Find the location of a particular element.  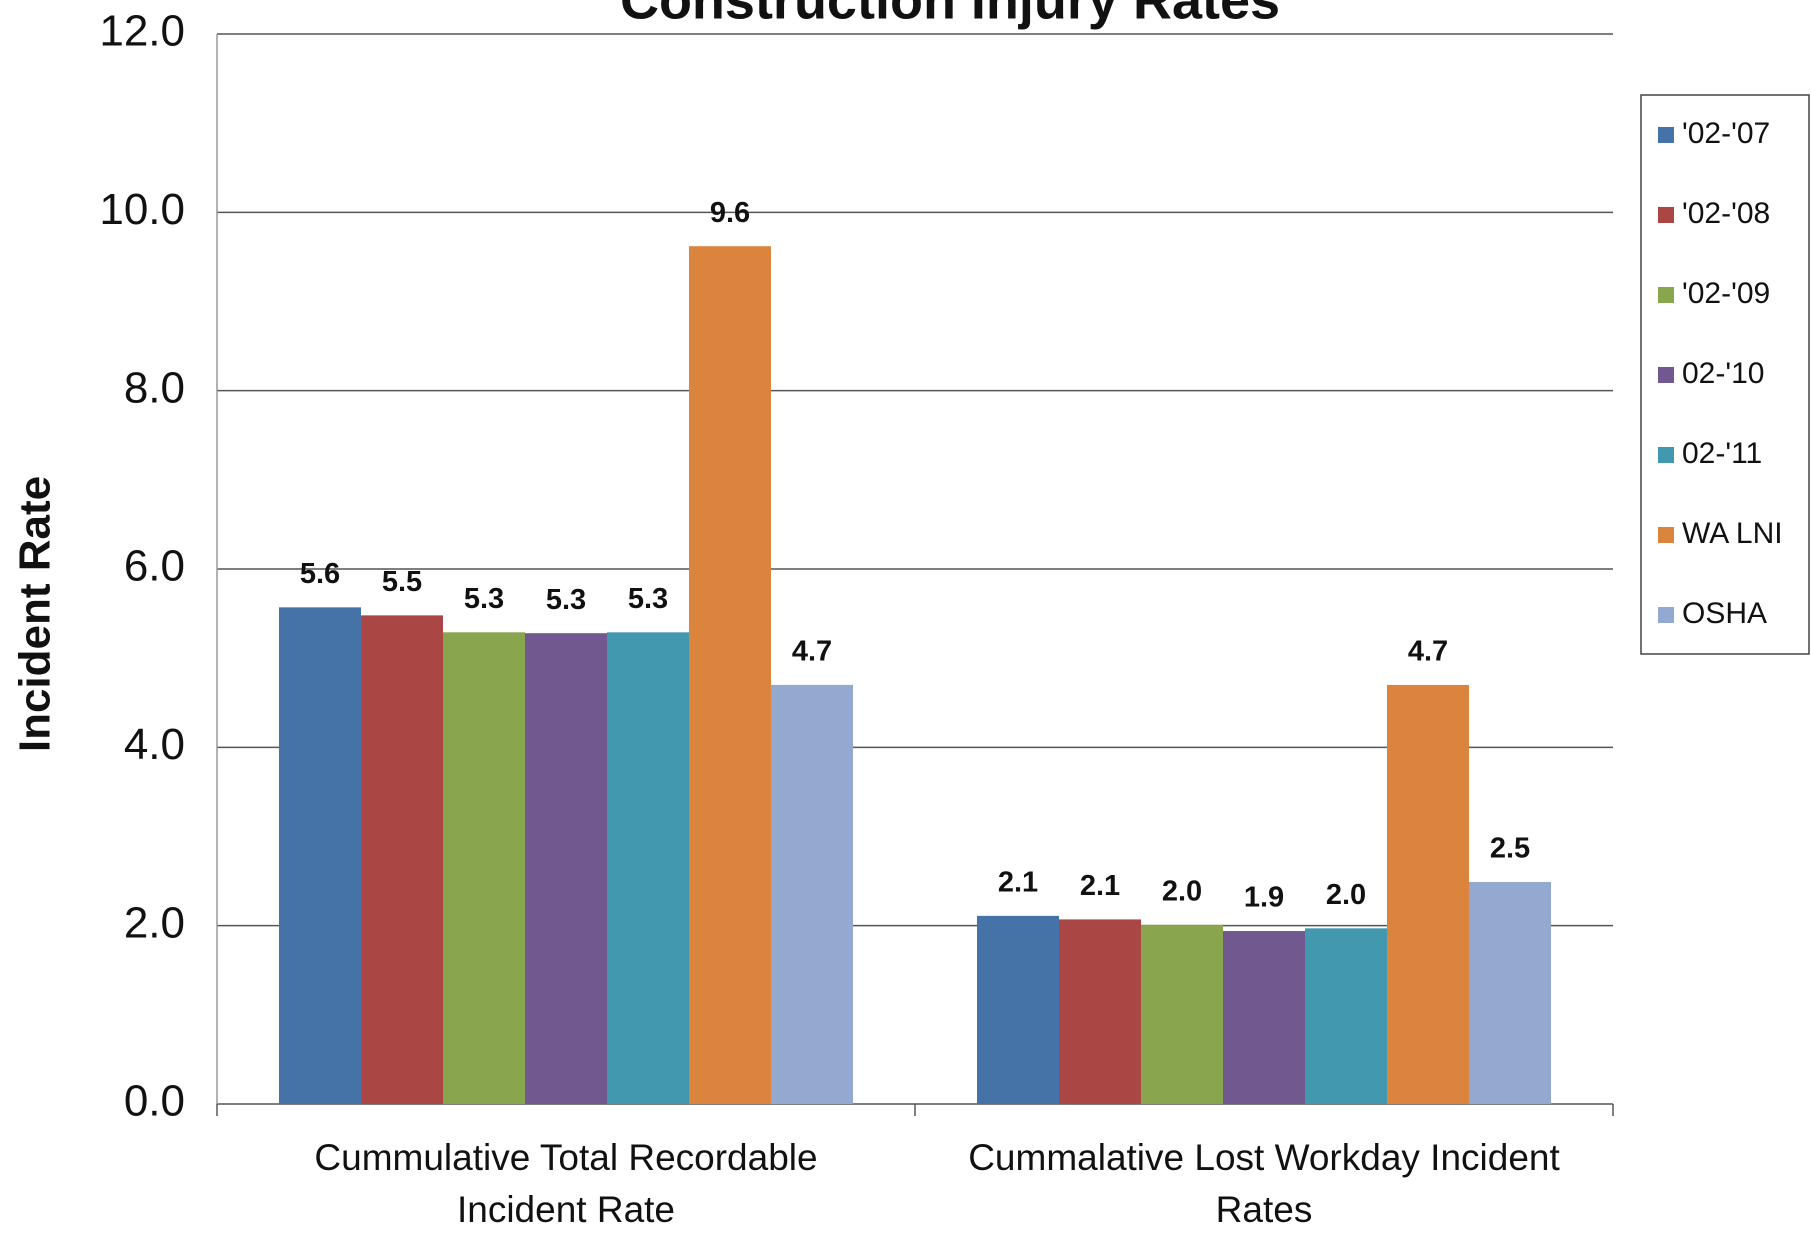

y-tick-label: 6.0 is located at coordinates (154, 566).